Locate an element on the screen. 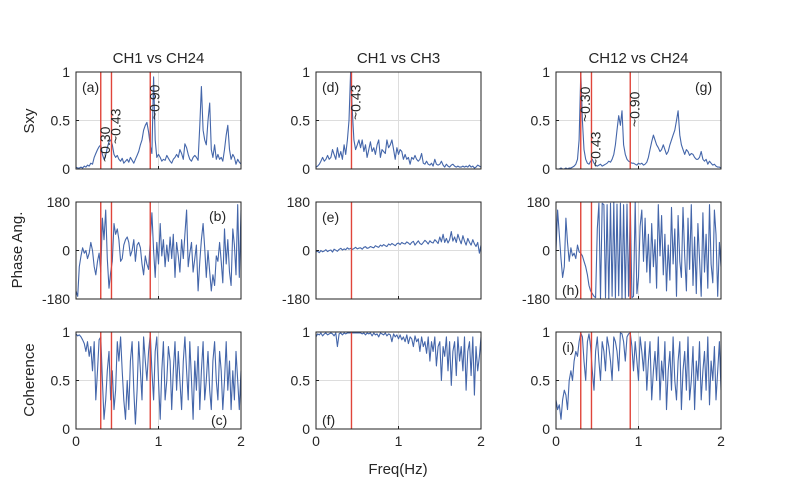 This screenshot has width=800, height=486. subplot-title: CH12 vs CH24 is located at coordinates (638, 58).